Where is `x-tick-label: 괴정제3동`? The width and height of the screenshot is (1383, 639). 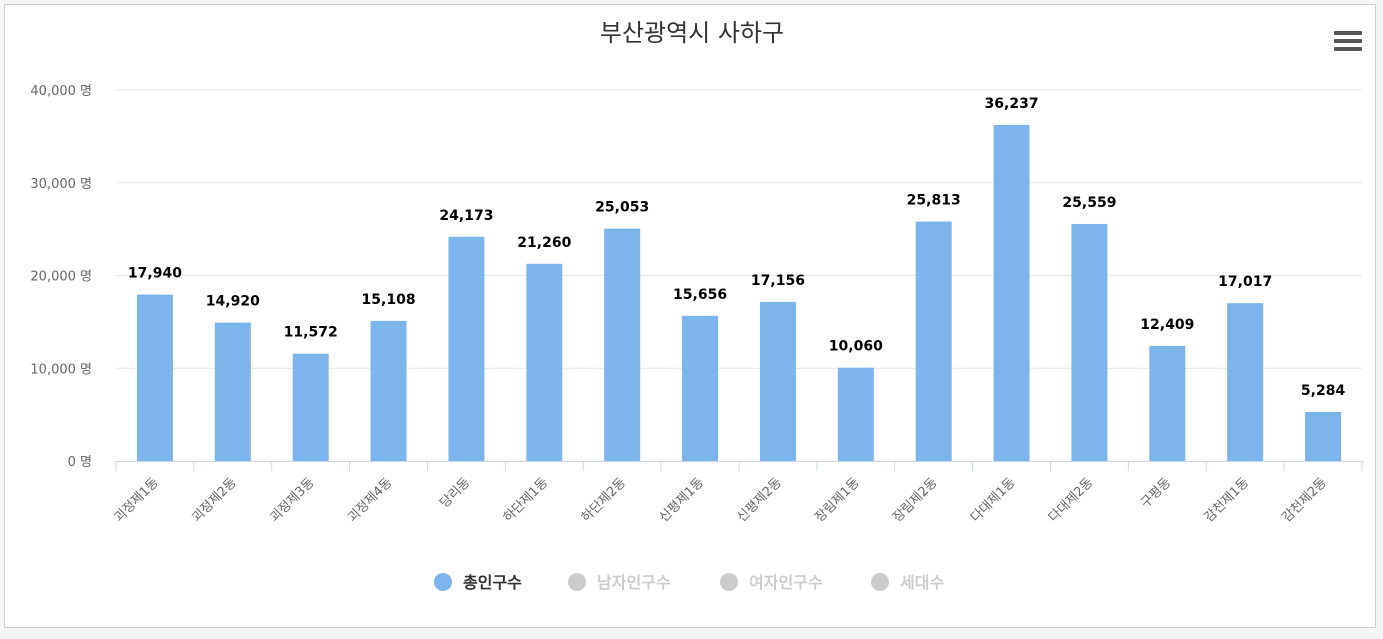
x-tick-label: 괴정제3동 is located at coordinates (292, 500).